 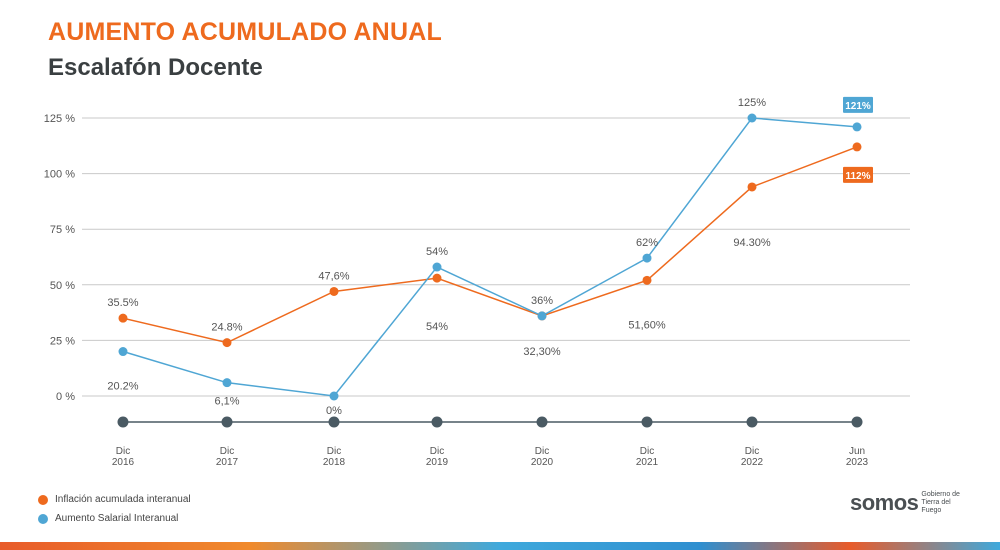 What do you see at coordinates (542, 462) in the screenshot?
I see `x-tick-label-year: 2020` at bounding box center [542, 462].